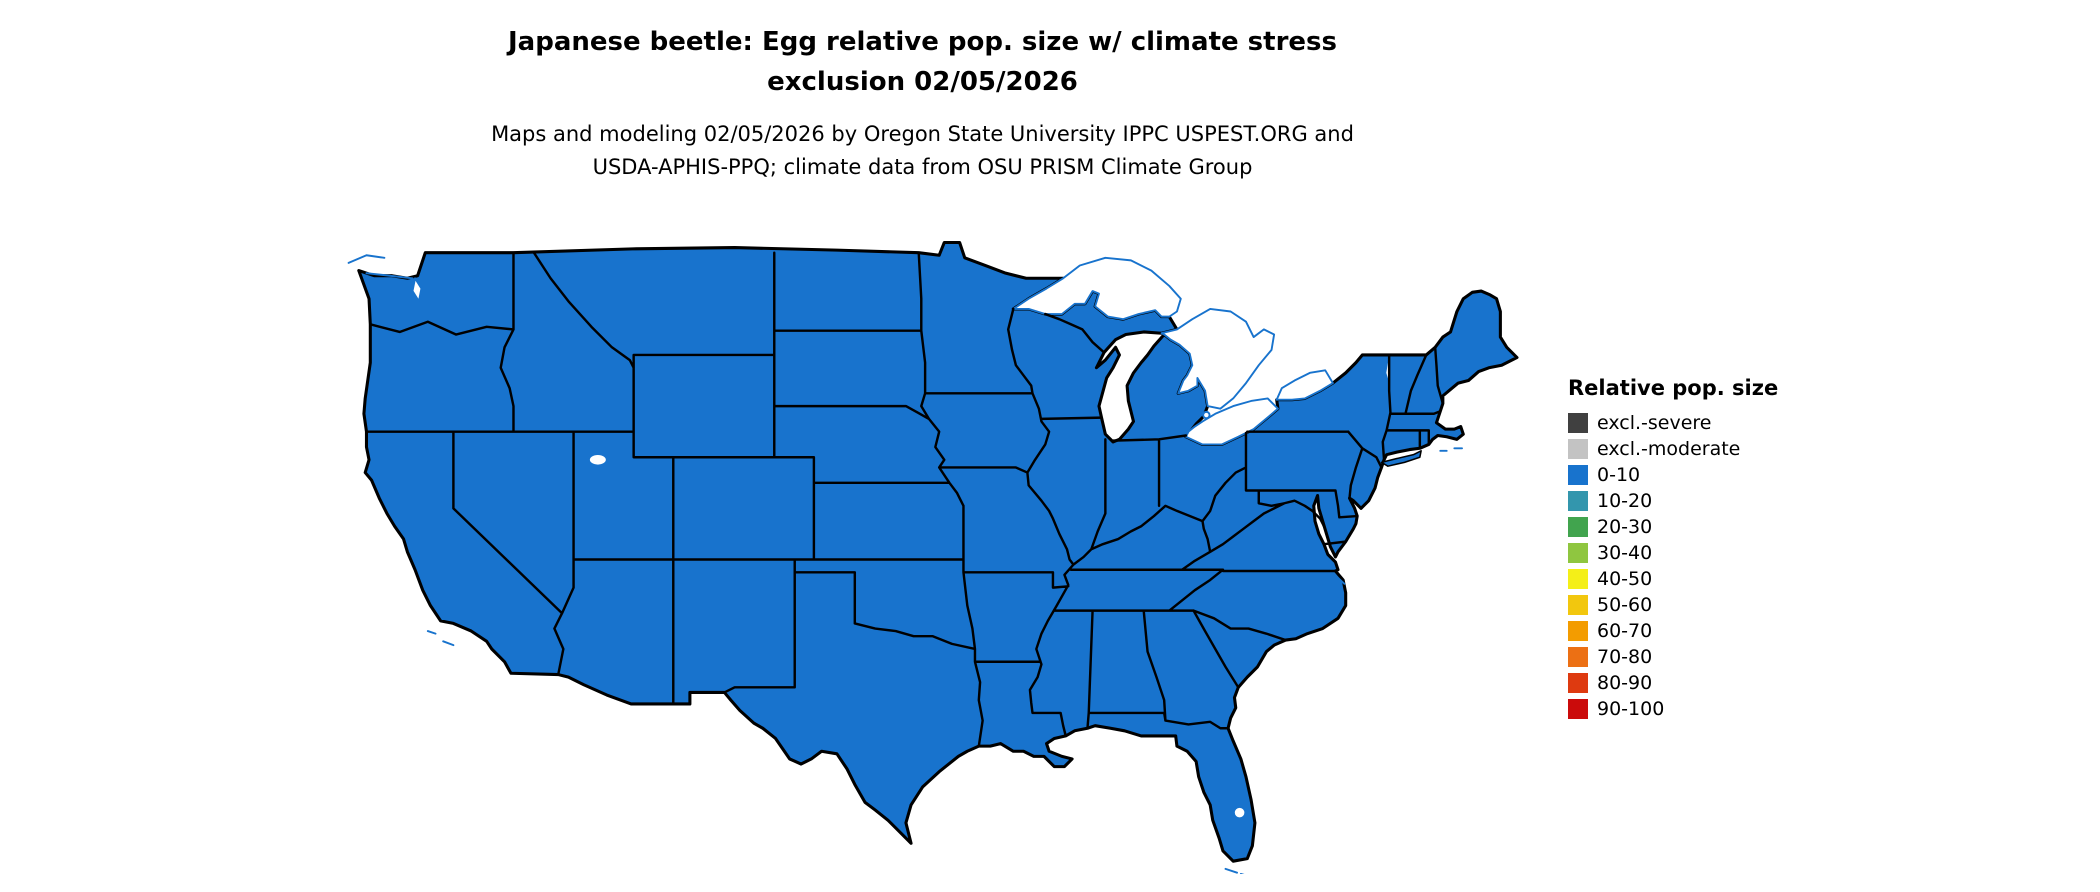 This screenshot has width=2100, height=892. What do you see at coordinates (1625, 527) in the screenshot?
I see `legend-label: 20-30` at bounding box center [1625, 527].